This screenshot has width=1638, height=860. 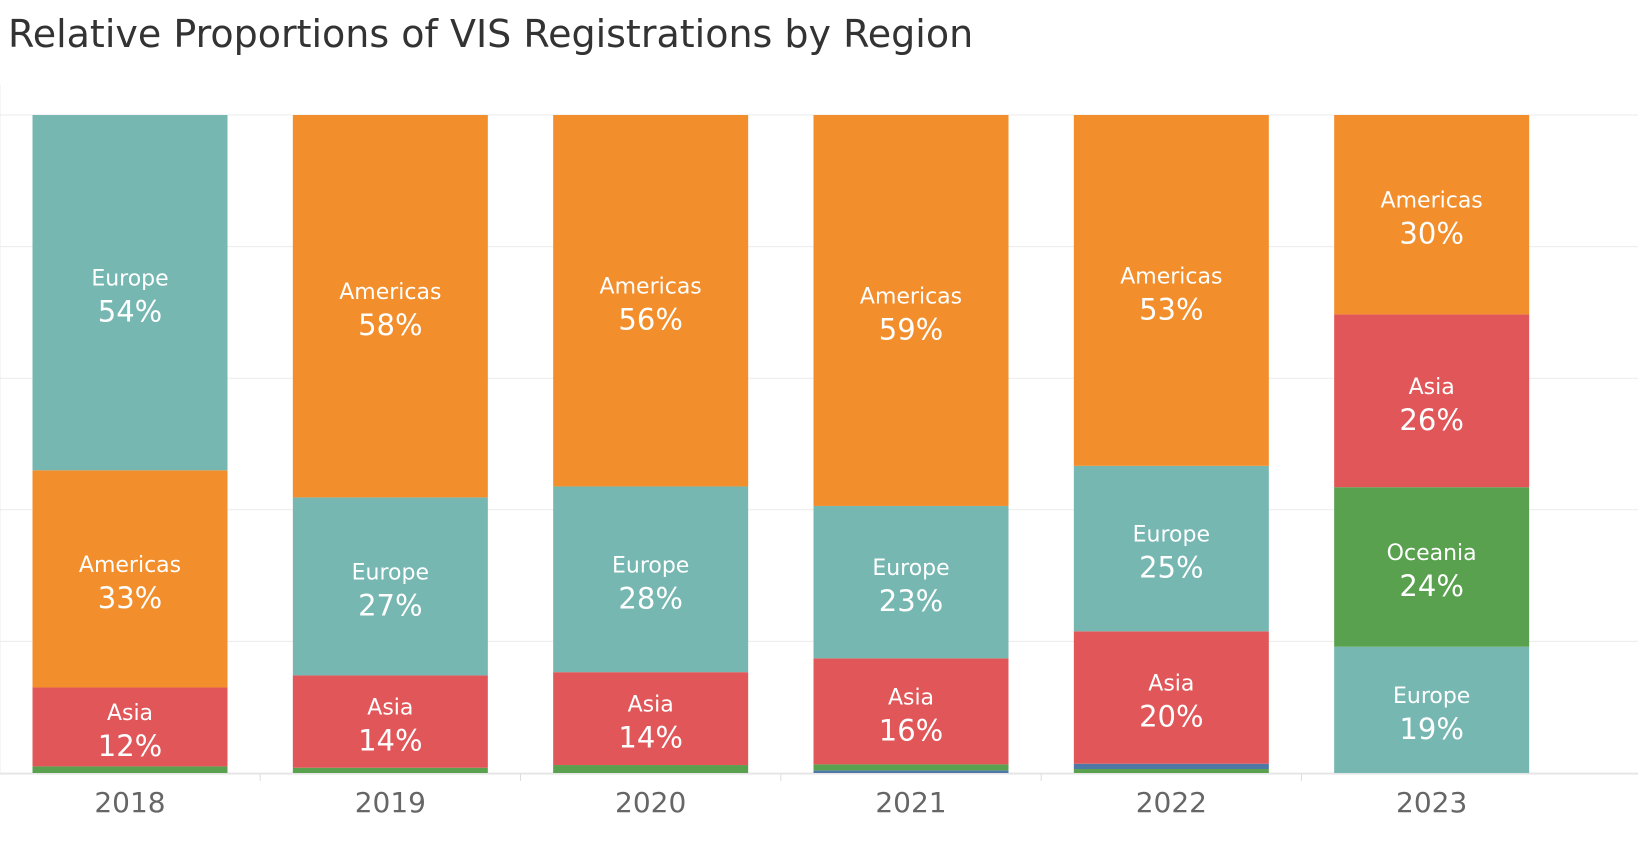 I want to click on segment-value-label: 23%, so click(x=911, y=601).